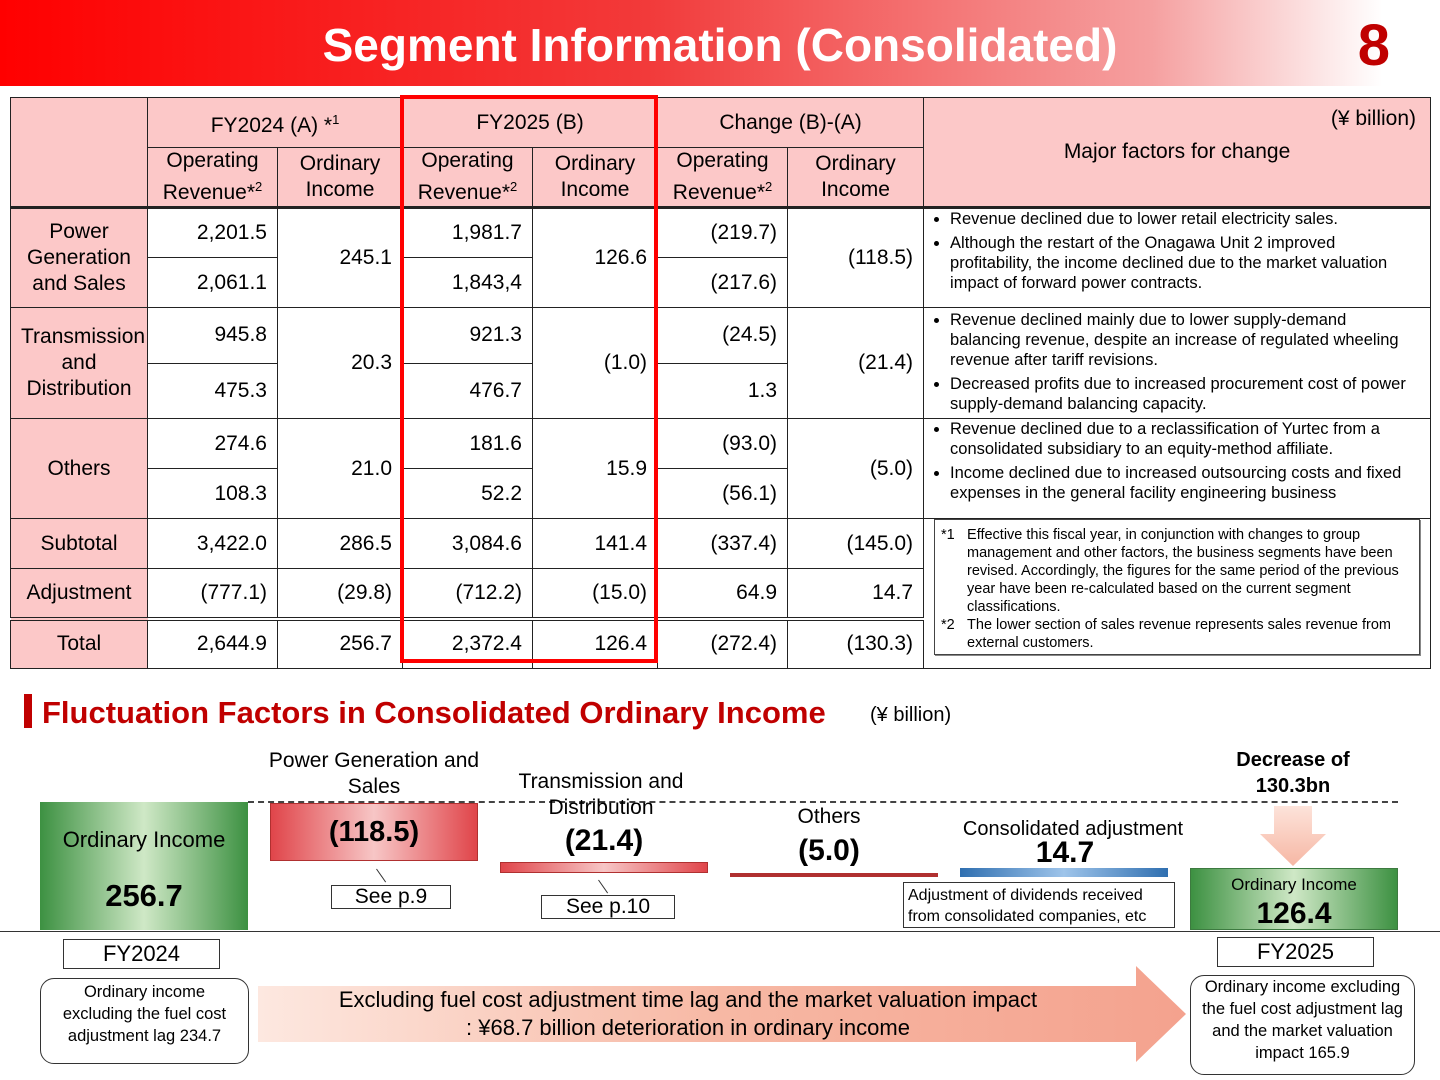 This screenshot has width=1440, height=1080. Describe the element at coordinates (1065, 852) in the screenshot. I see `adj-value: 14.7` at that location.